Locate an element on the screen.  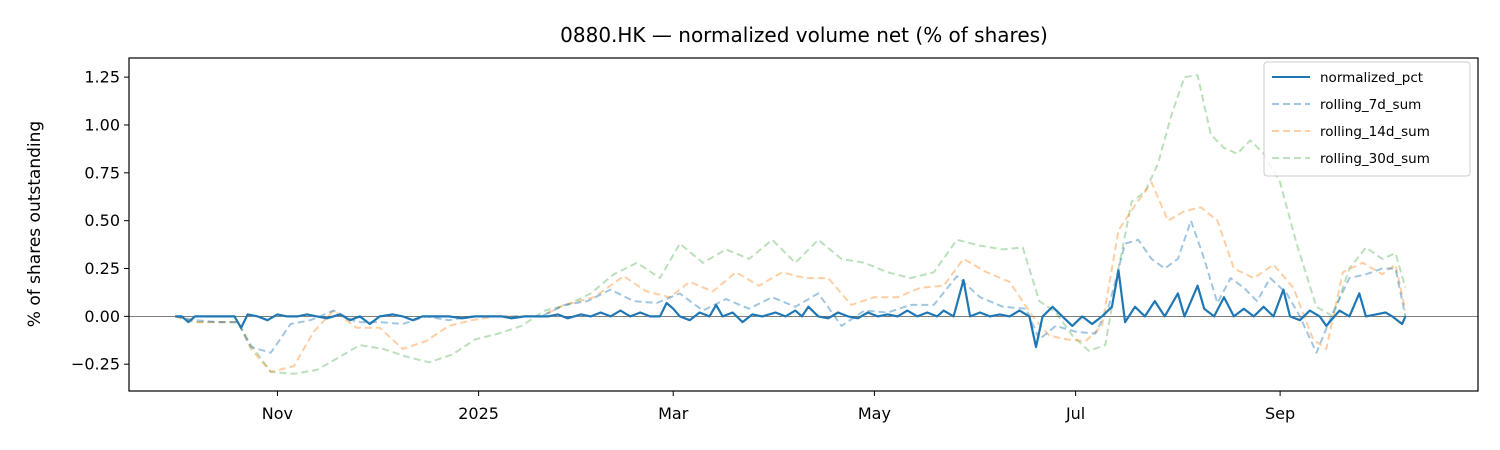
legend-label-rolling-14d-sum: rolling_14d_sum is located at coordinates (1375, 132).